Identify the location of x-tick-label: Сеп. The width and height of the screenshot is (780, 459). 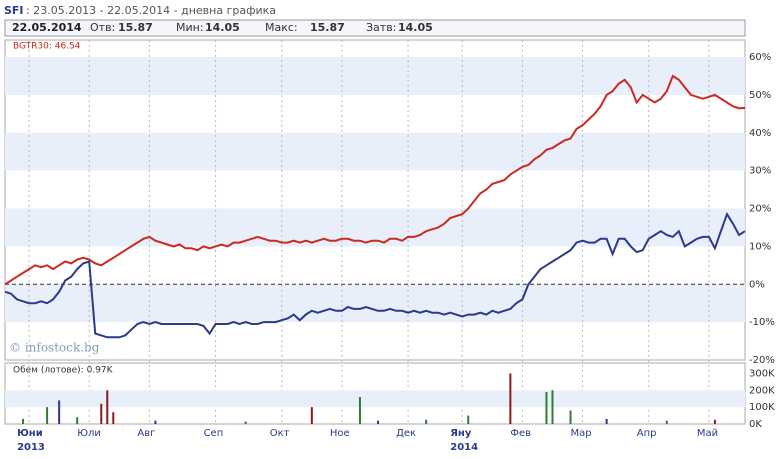
(214, 433).